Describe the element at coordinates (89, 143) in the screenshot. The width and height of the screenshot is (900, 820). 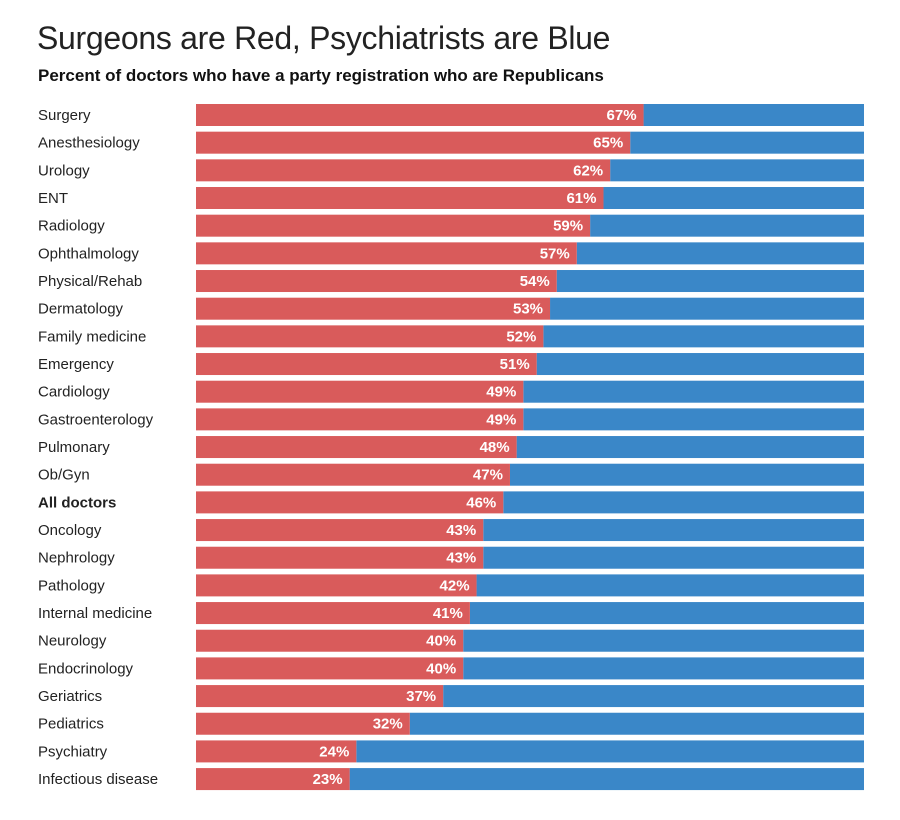
I see `category-label: Anesthesiology` at that location.